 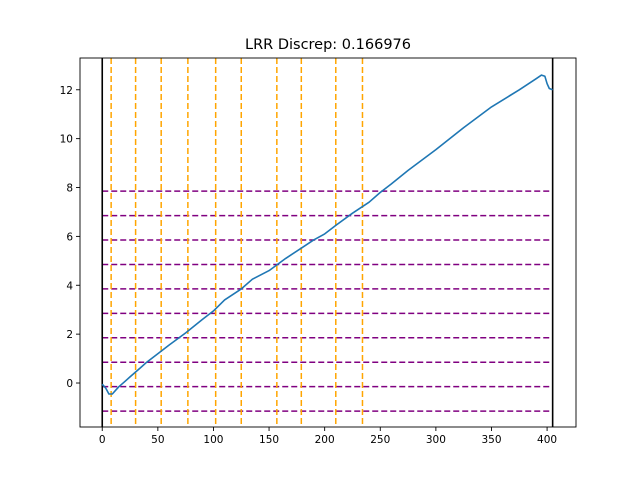 I want to click on x-tick-label-3: 150, so click(x=269, y=440).